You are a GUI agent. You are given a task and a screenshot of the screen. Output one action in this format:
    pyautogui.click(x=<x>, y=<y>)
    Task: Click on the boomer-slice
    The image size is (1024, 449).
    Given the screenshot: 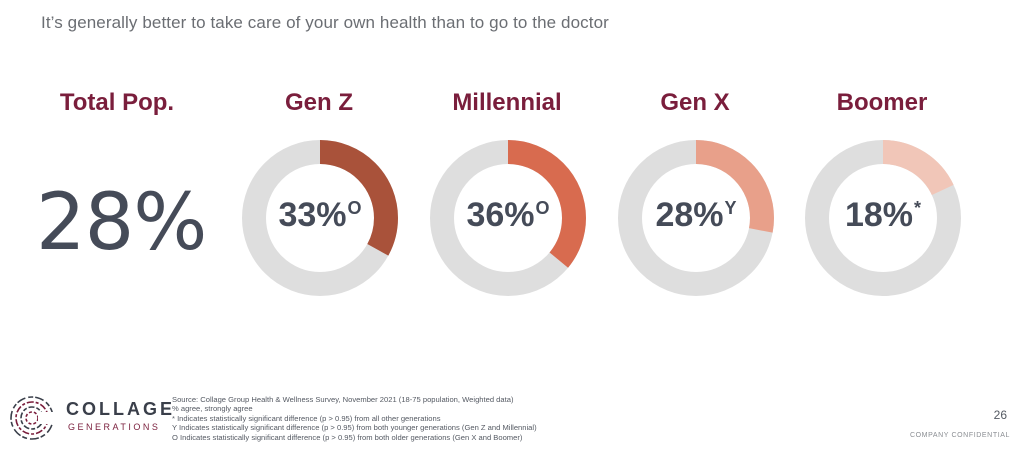 What is the action you would take?
    pyautogui.click(x=883, y=218)
    